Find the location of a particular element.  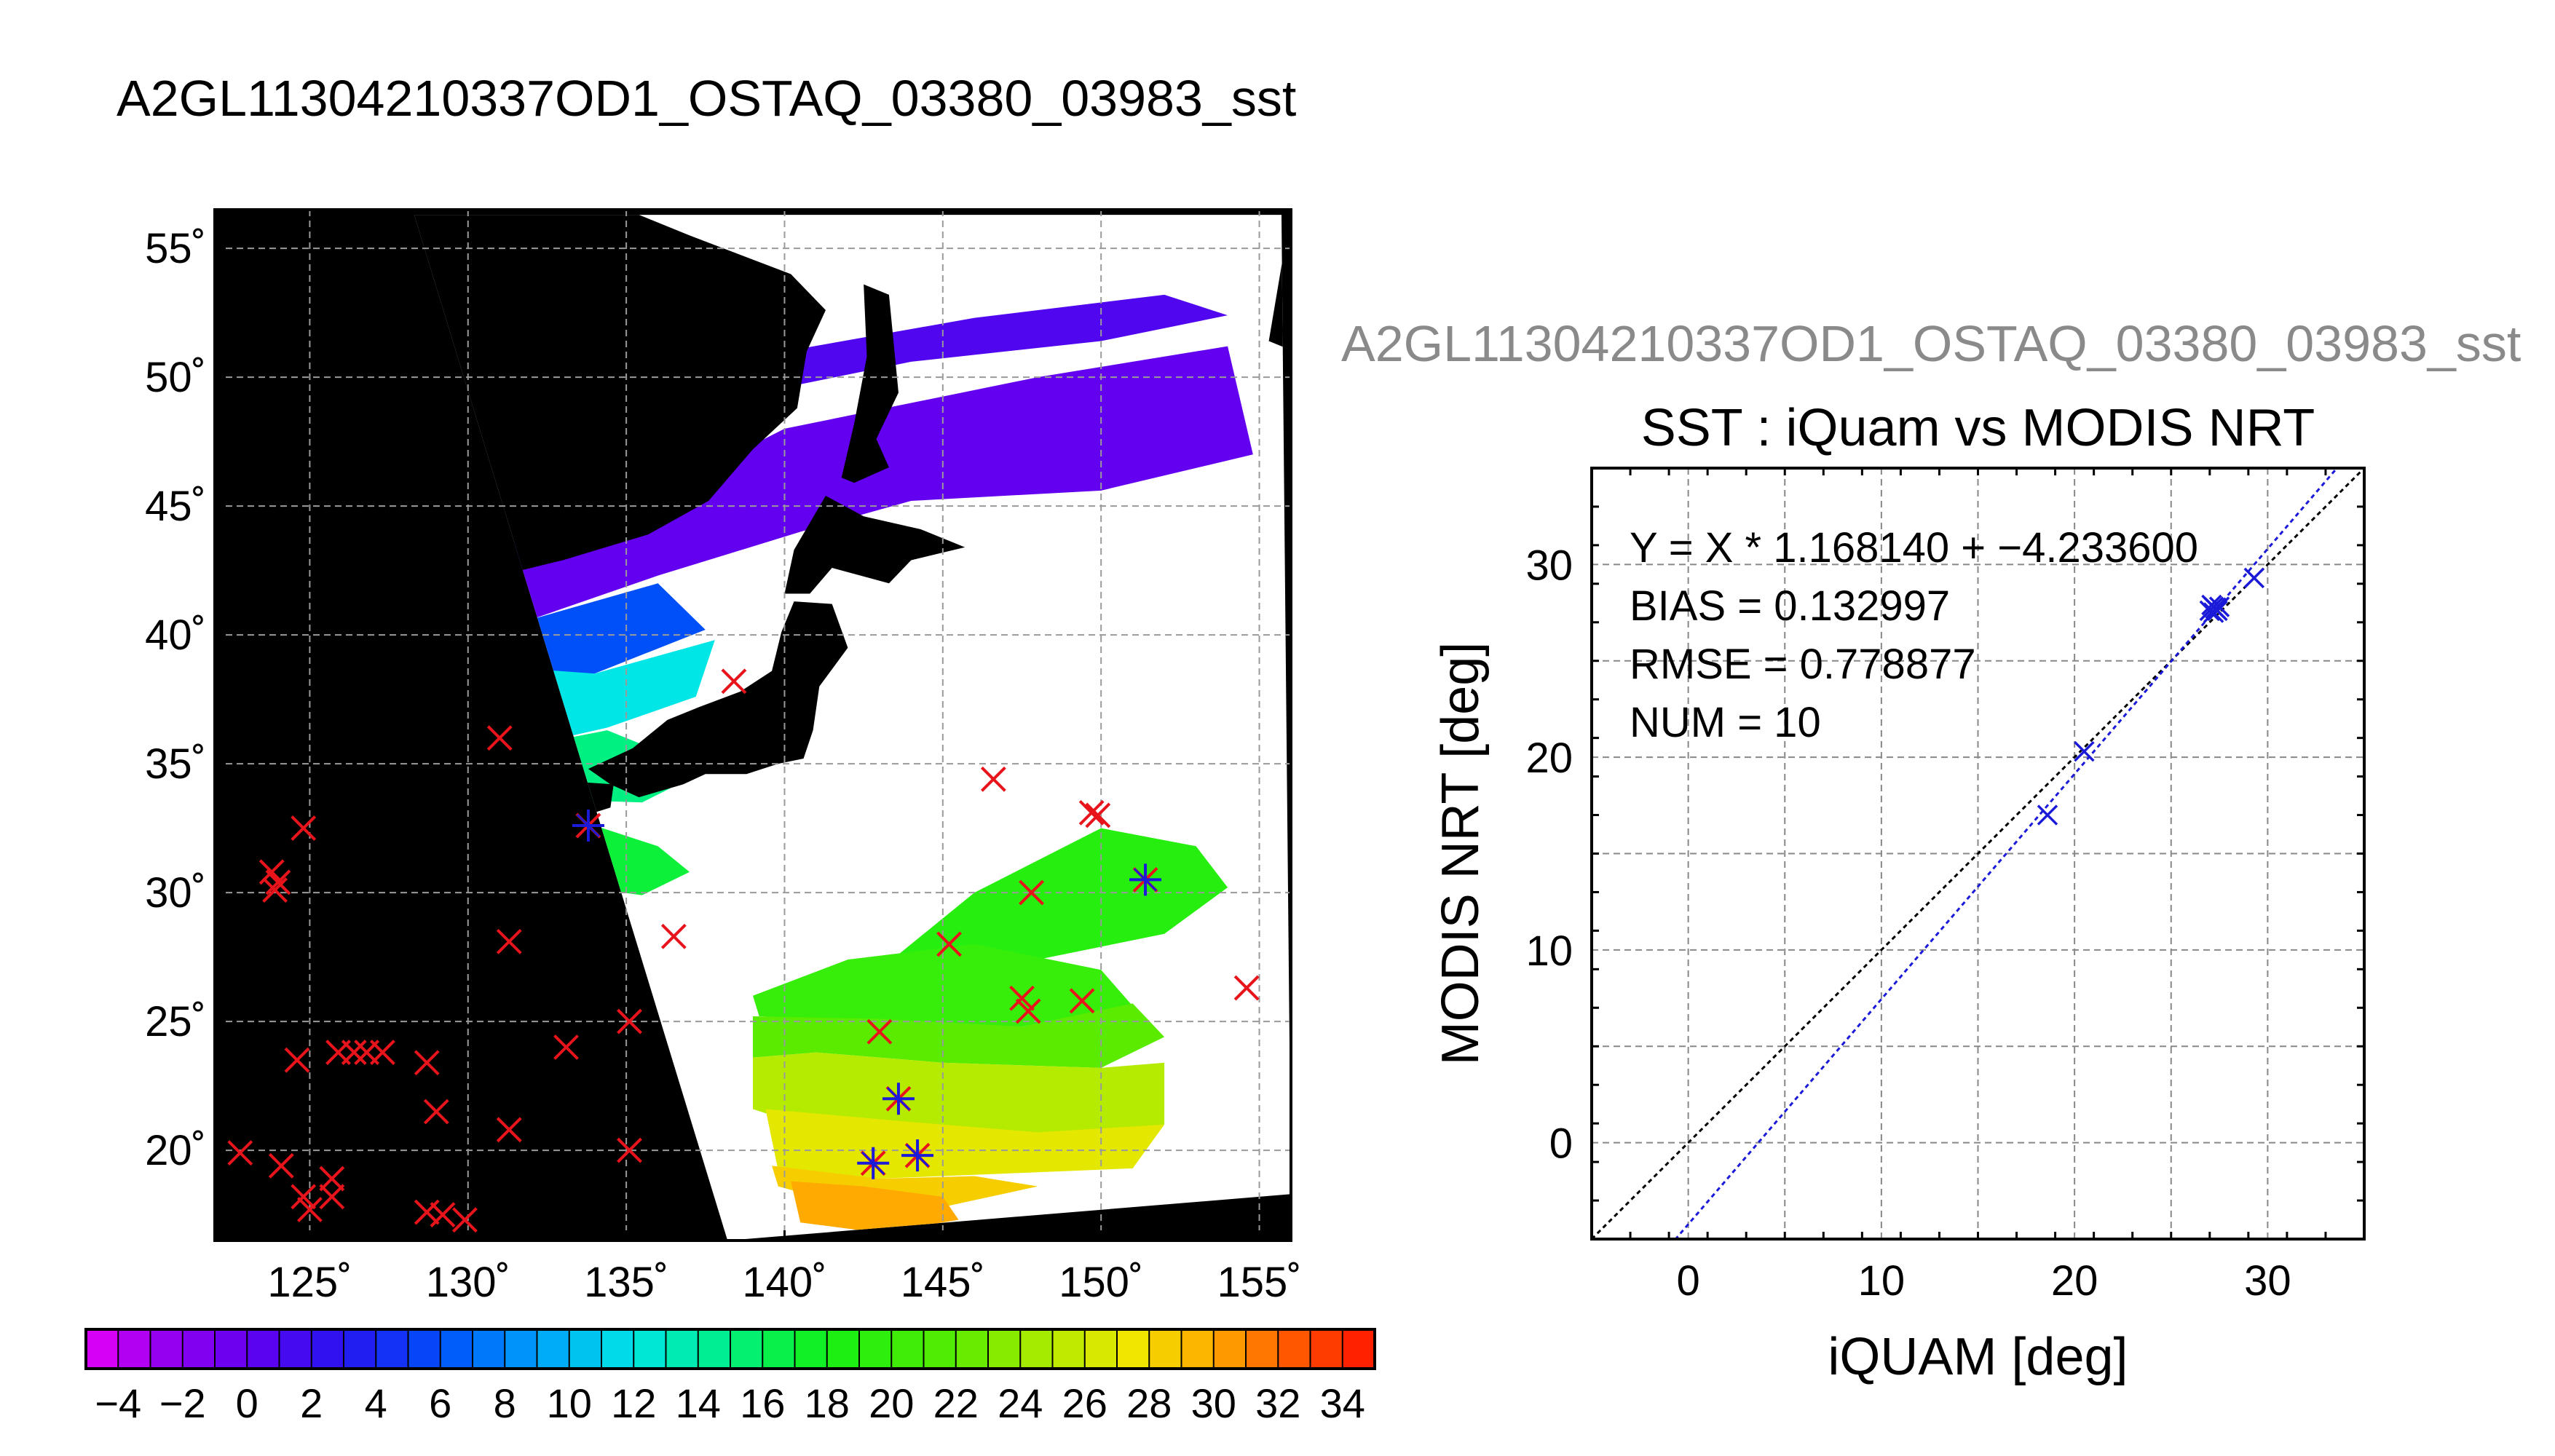

colorbar-tick-label: 12 is located at coordinates (633, 1403).